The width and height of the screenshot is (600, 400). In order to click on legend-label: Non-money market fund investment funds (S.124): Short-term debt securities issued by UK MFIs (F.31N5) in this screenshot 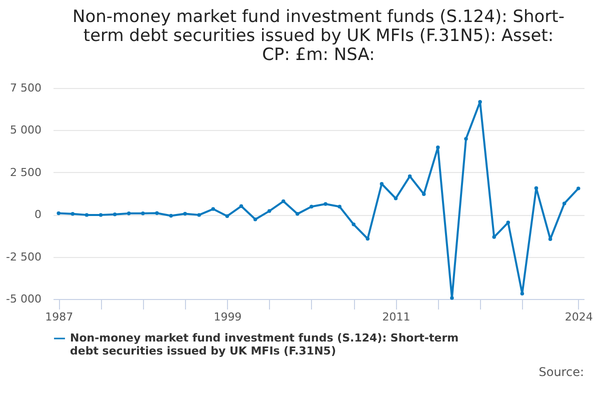, I will do `click(264, 345)`.